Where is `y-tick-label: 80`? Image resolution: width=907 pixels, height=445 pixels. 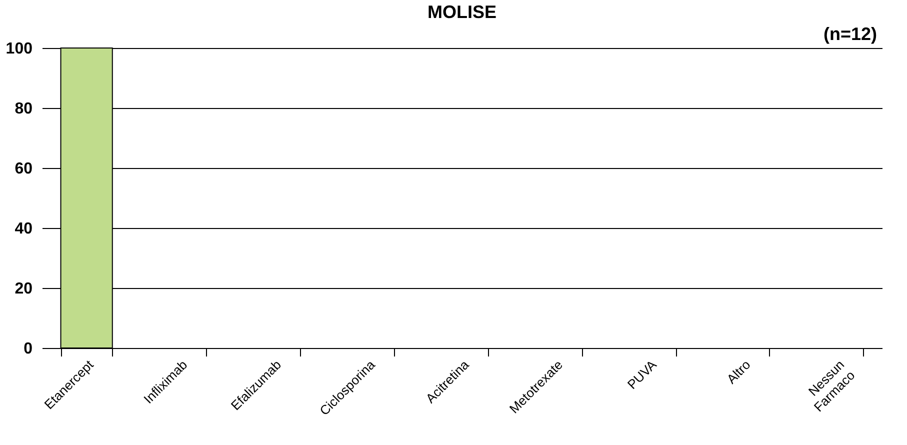 y-tick-label: 80 is located at coordinates (23, 109).